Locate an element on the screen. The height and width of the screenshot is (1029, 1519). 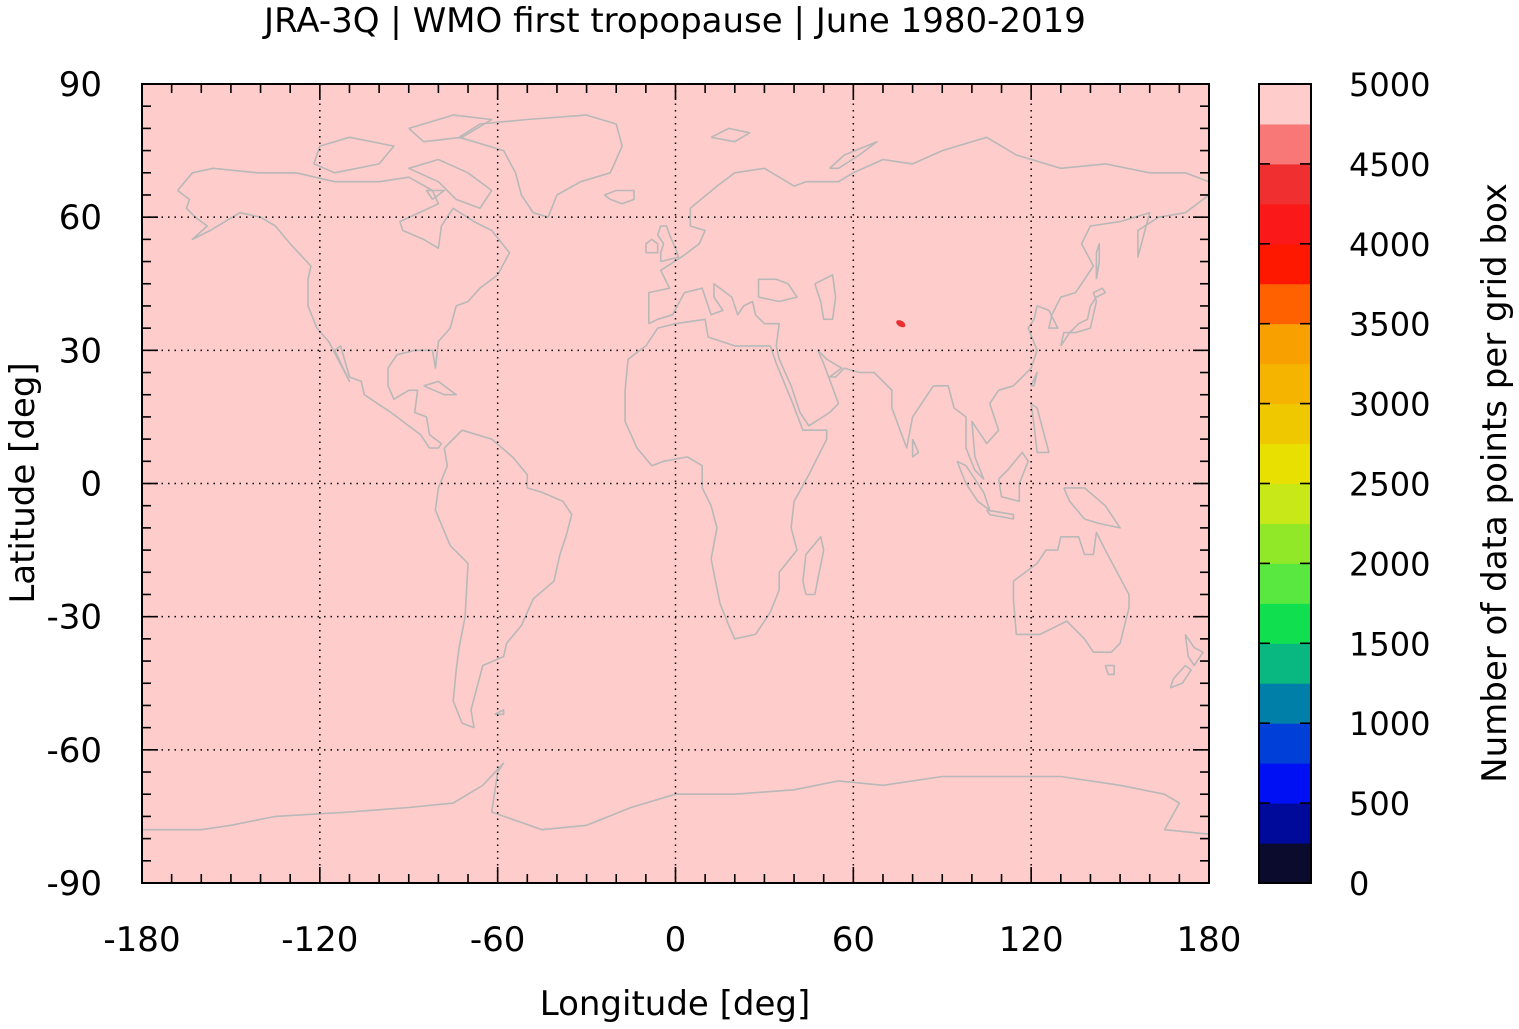
y-tick-label: 0 is located at coordinates (91, 485).